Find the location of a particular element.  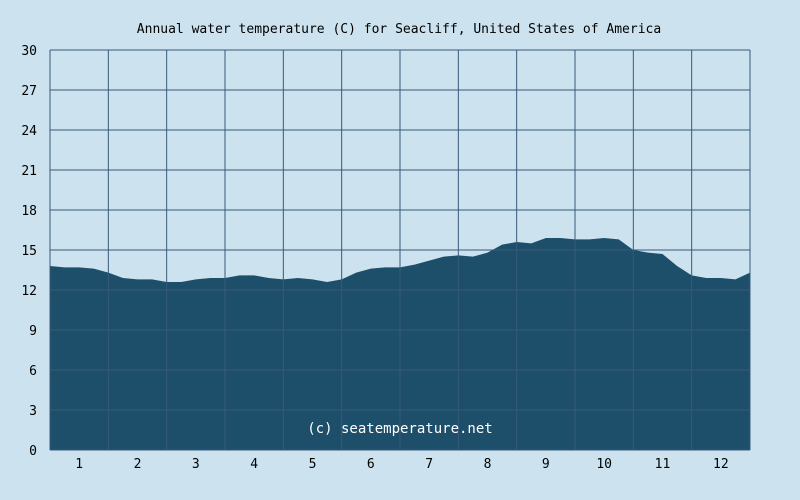

y-tick-label: 9 is located at coordinates (33, 331).